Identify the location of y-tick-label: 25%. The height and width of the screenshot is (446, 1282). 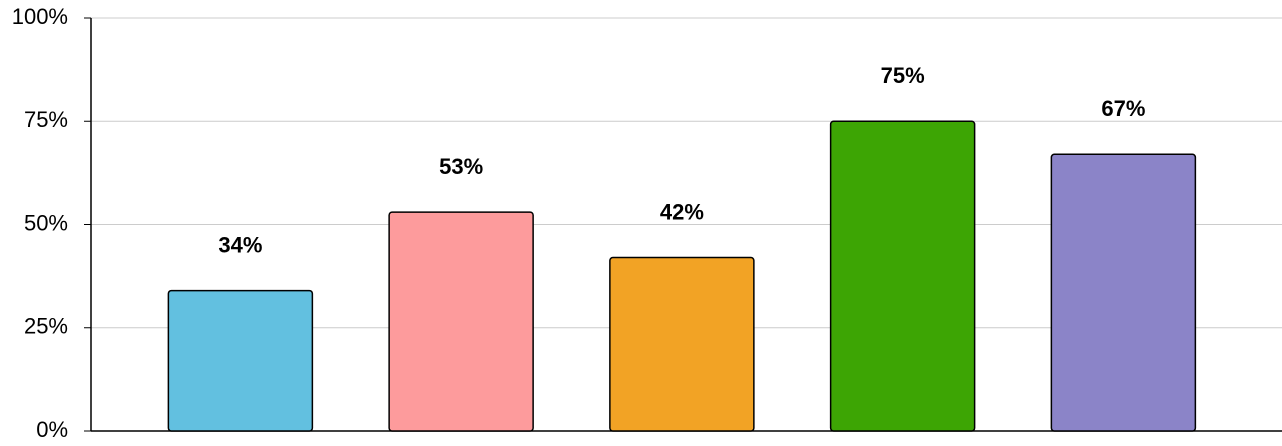
(46, 326).